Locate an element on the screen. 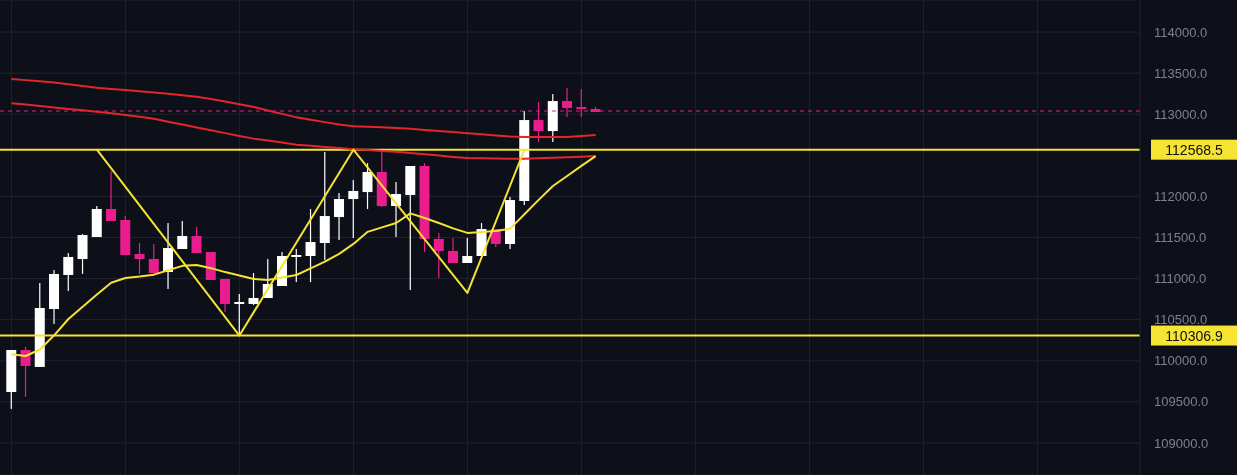 The height and width of the screenshot is (475, 1237). y-tick-label: 110000.0 is located at coordinates (1181, 361).